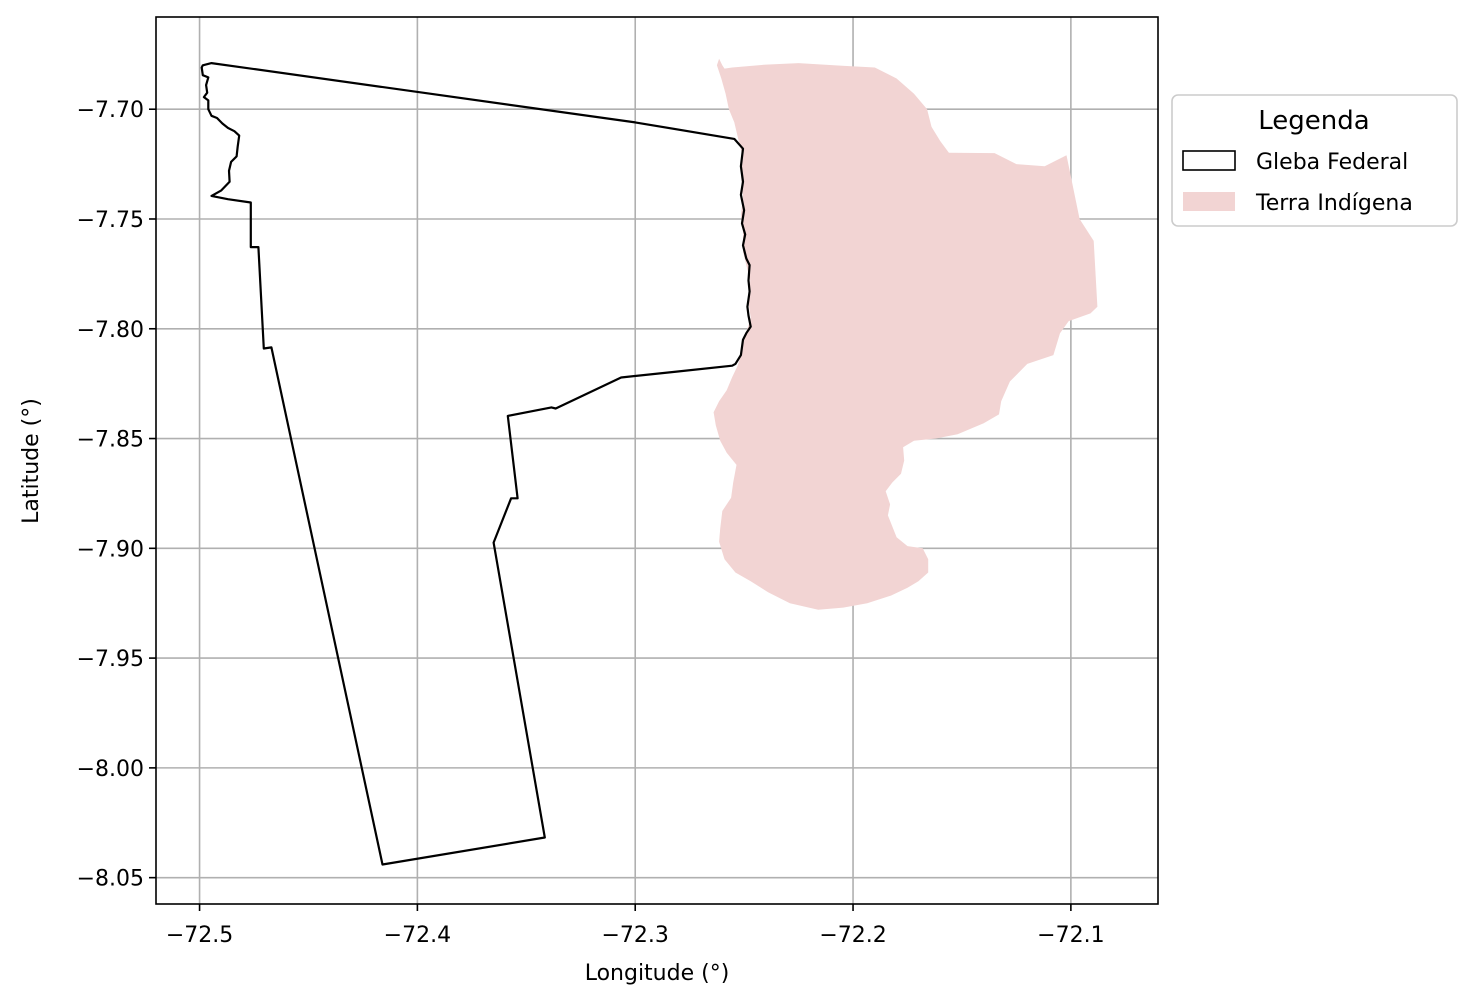 The image size is (1476, 1006). I want to click on x-tick-label: −72.2, so click(852, 935).